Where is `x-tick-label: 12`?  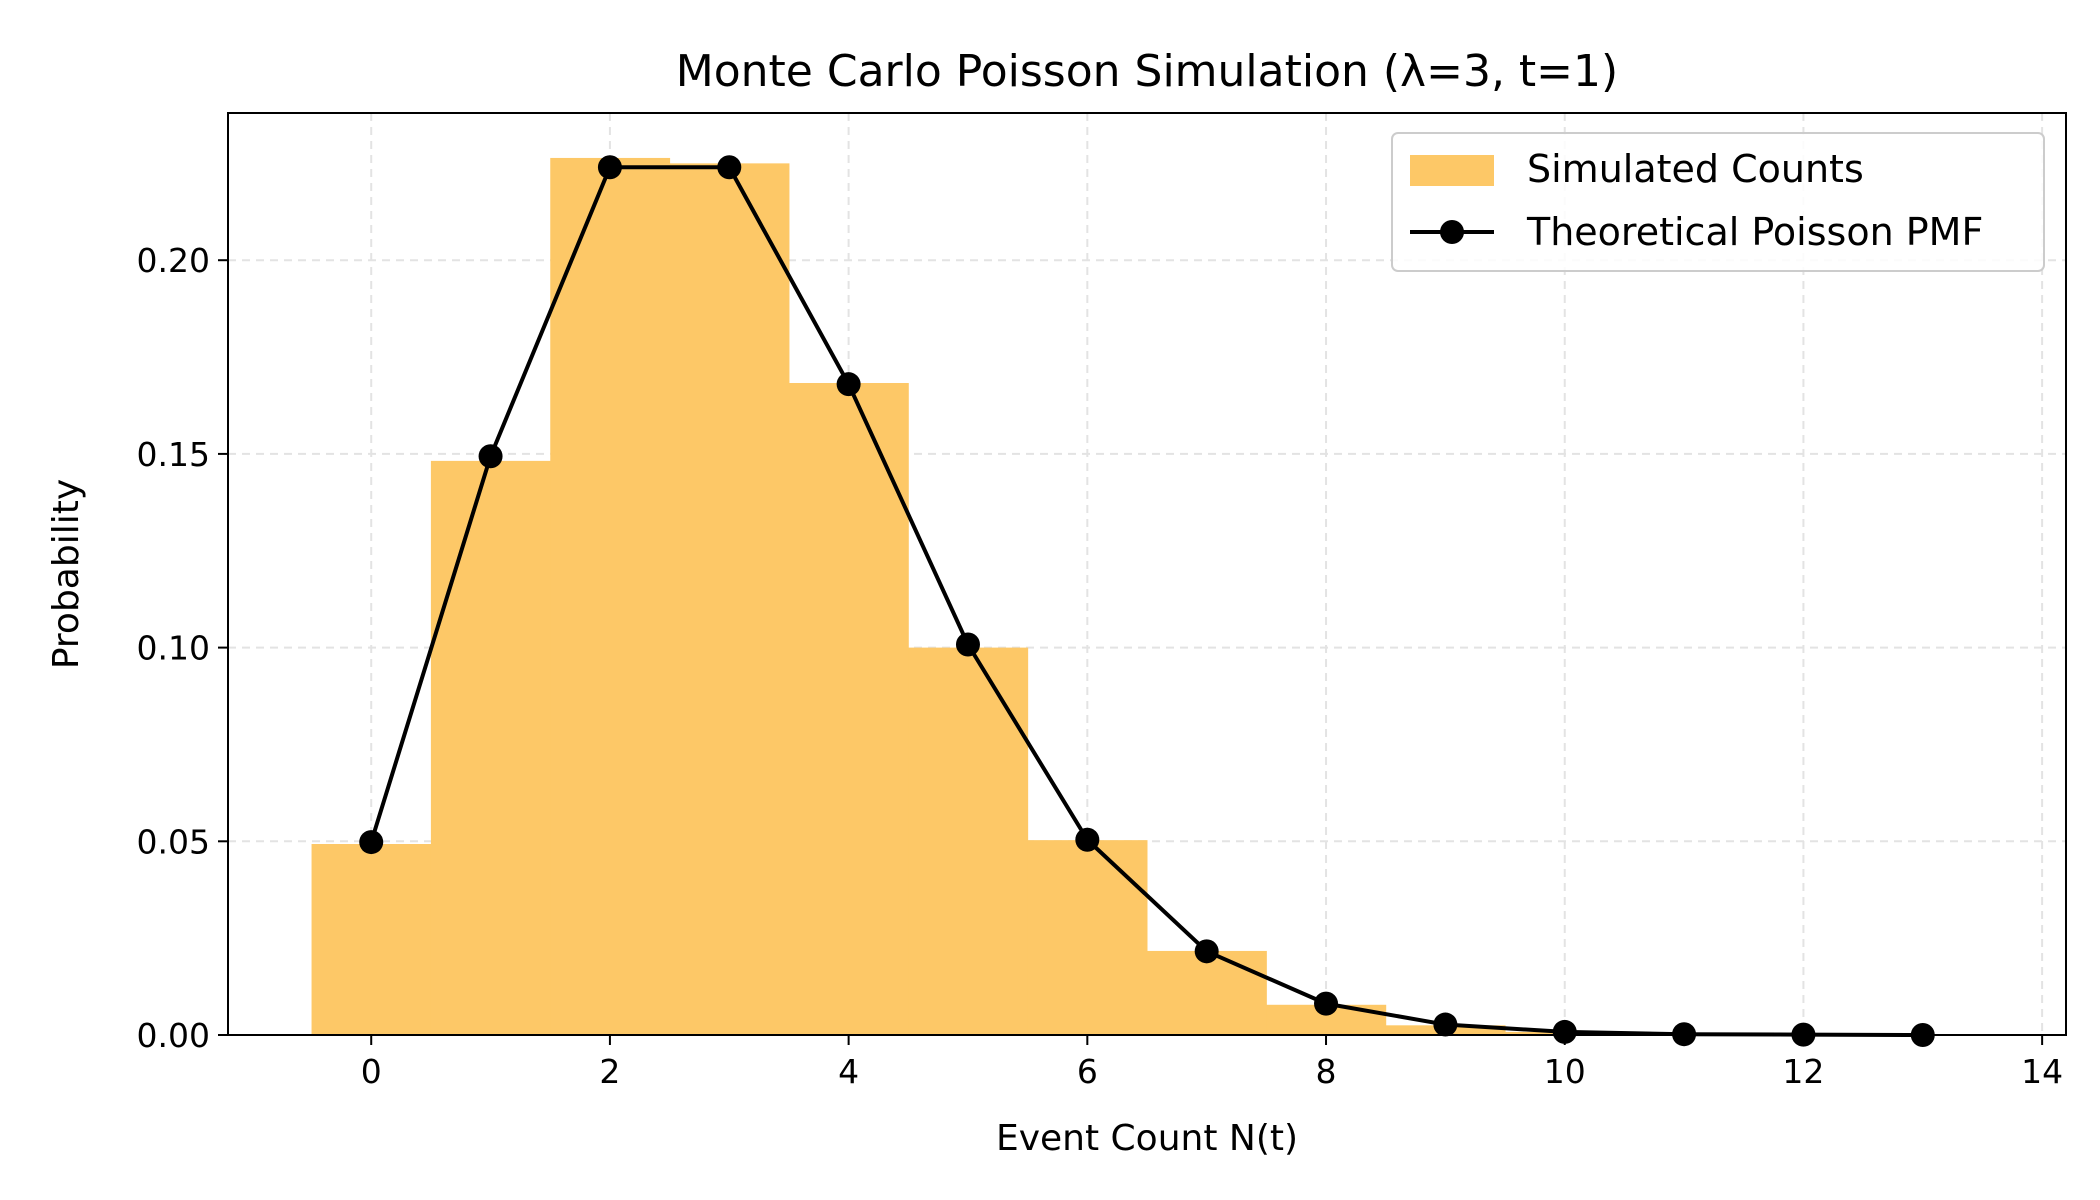 x-tick-label: 12 is located at coordinates (1803, 1071).